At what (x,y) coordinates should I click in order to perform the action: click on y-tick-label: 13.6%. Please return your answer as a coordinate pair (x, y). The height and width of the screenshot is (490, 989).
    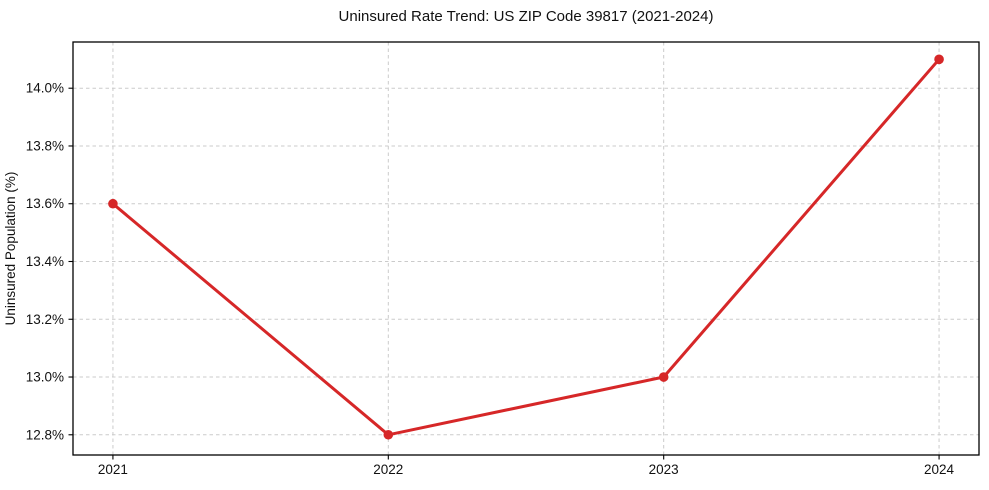
    Looking at the image, I should click on (45, 203).